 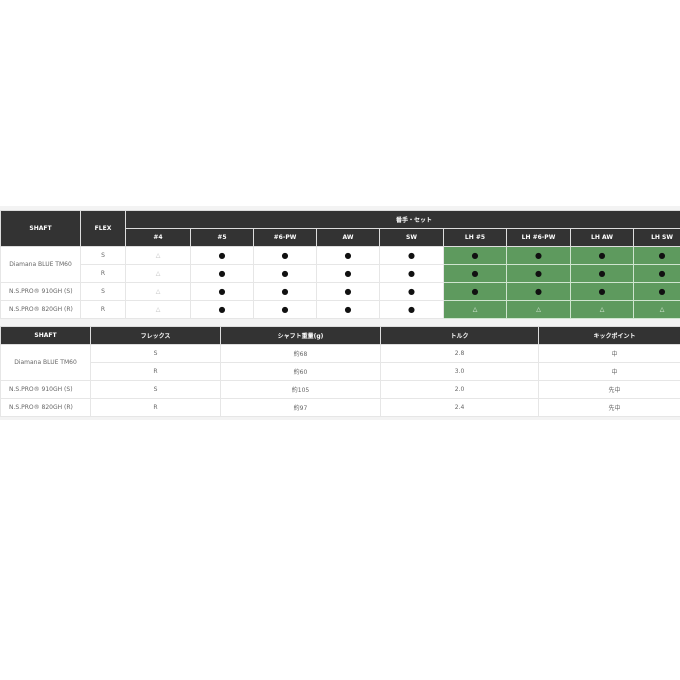 What do you see at coordinates (158, 237) in the screenshot?
I see `column-header: #4` at bounding box center [158, 237].